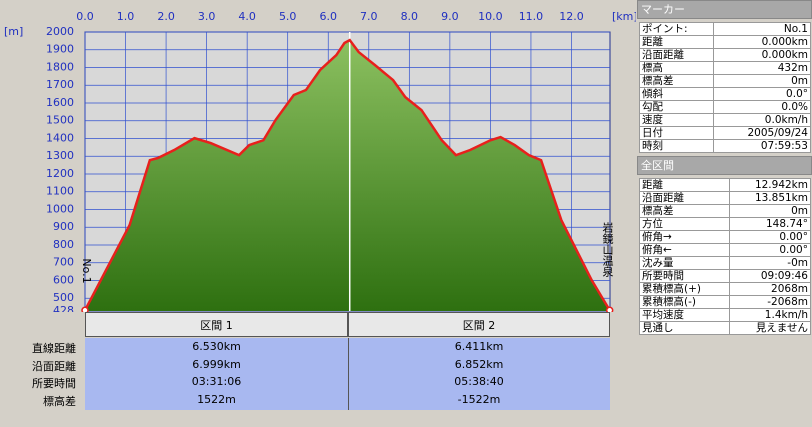 This screenshot has width=812, height=427. What do you see at coordinates (676, 107) in the screenshot?
I see `key: 勾配` at bounding box center [676, 107].